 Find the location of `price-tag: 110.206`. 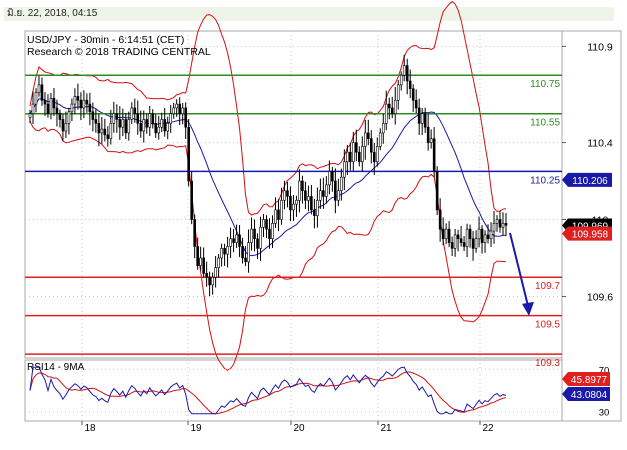

price-tag: 110.206 is located at coordinates (587, 179).